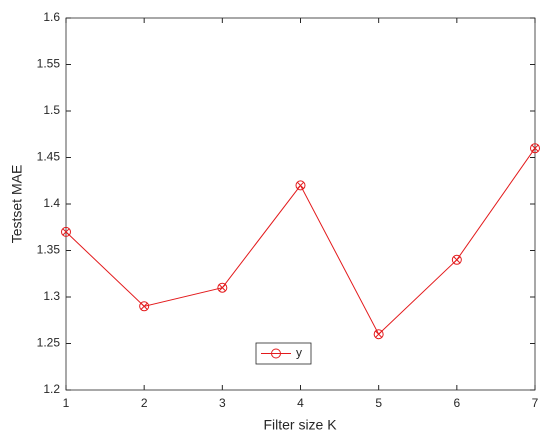 This screenshot has width=550, height=444. Describe the element at coordinates (49, 250) in the screenshot. I see `y-tick-label: 1.35` at that location.